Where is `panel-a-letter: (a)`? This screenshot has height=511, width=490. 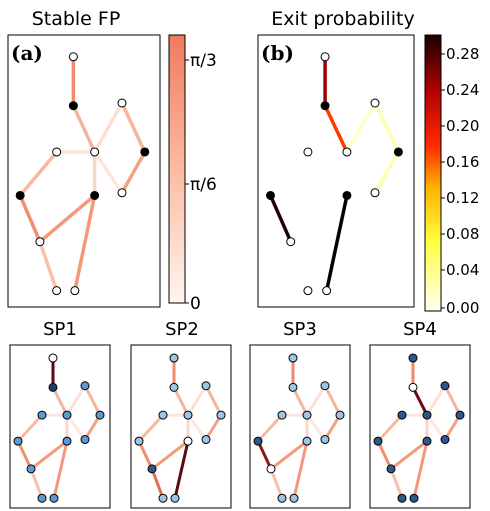 panel-a-letter: (a) is located at coordinates (27, 53).